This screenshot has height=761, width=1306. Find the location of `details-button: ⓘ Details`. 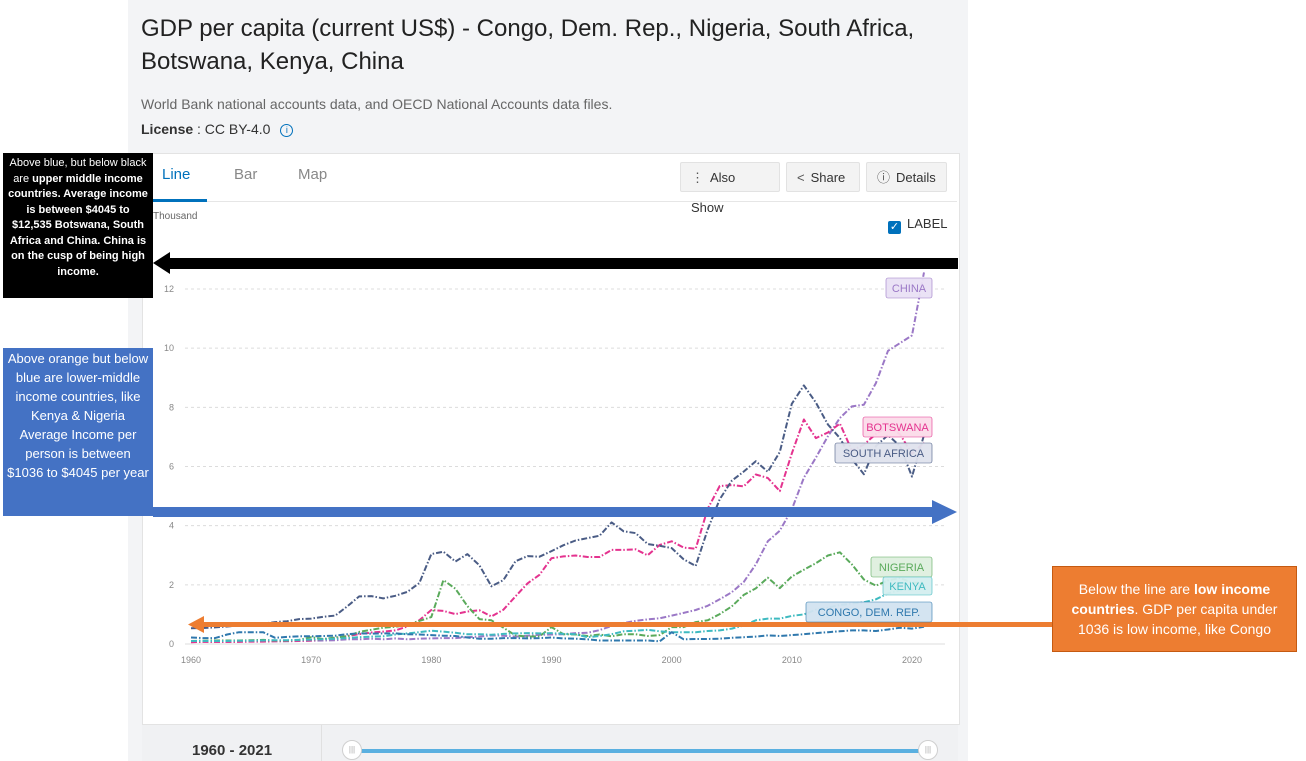

details-button: ⓘ Details is located at coordinates (906, 177).